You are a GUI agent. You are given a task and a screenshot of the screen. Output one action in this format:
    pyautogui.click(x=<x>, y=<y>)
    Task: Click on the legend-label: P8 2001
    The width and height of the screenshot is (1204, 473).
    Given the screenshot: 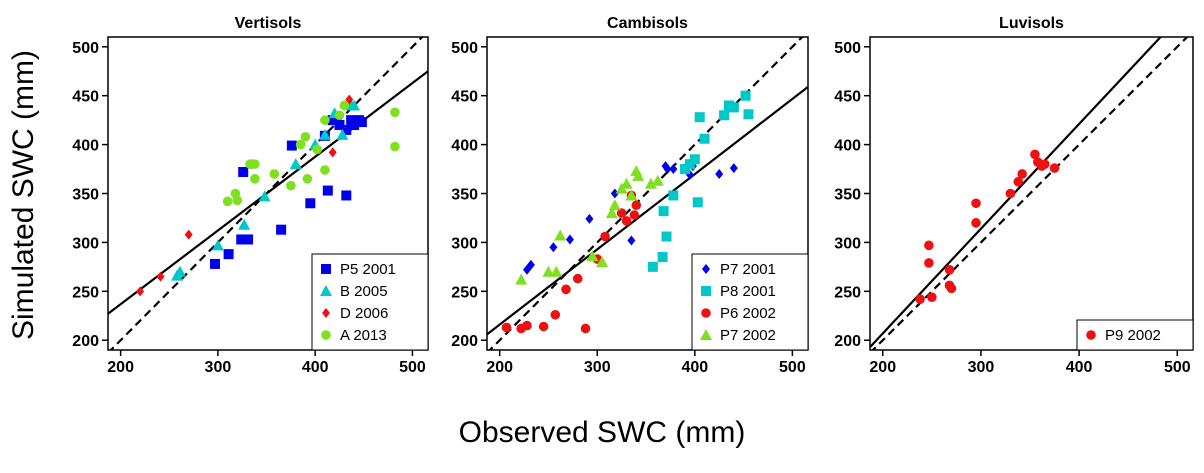 What is the action you would take?
    pyautogui.click(x=748, y=291)
    